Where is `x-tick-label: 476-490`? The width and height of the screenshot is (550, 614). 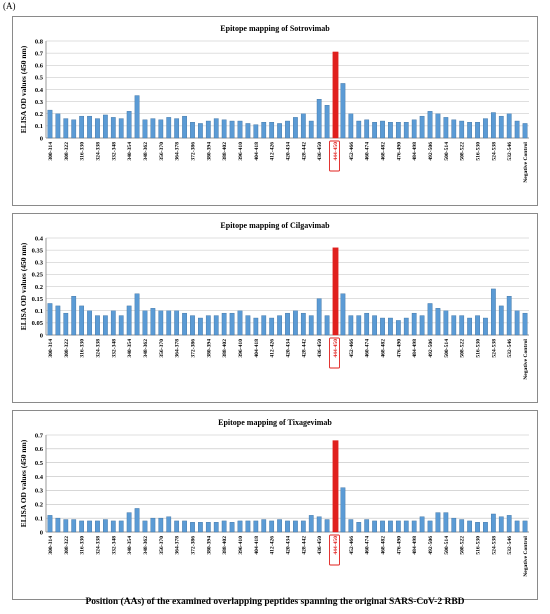
x-tick-label: 476-490 is located at coordinates (399, 545).